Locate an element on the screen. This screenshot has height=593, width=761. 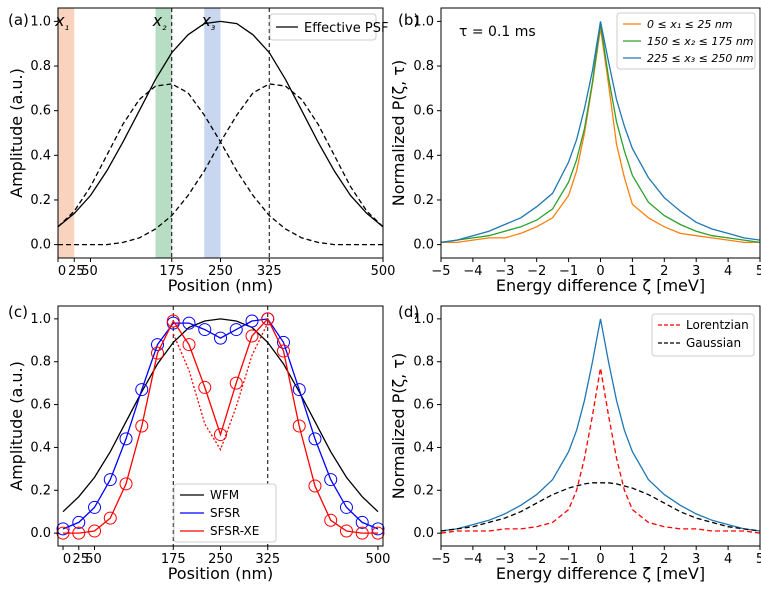
x-axis-label: Energy difference ζ [meV] is located at coordinates (600, 285).